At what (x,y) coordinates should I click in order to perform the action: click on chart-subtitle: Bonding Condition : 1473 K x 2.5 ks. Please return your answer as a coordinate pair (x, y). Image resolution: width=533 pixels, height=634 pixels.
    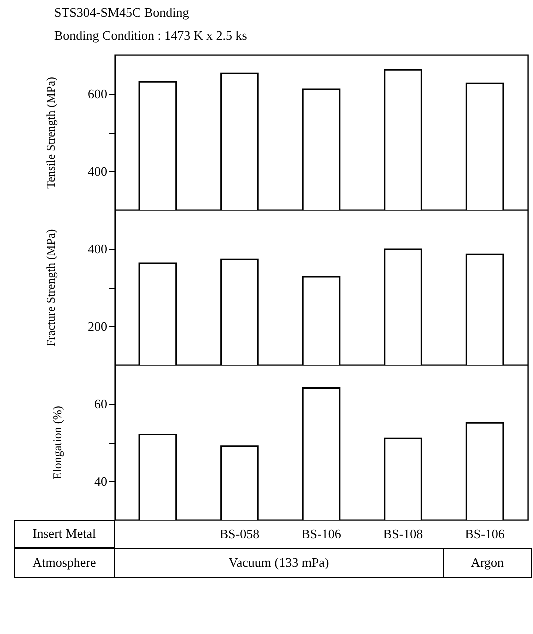
    Looking at the image, I should click on (151, 35).